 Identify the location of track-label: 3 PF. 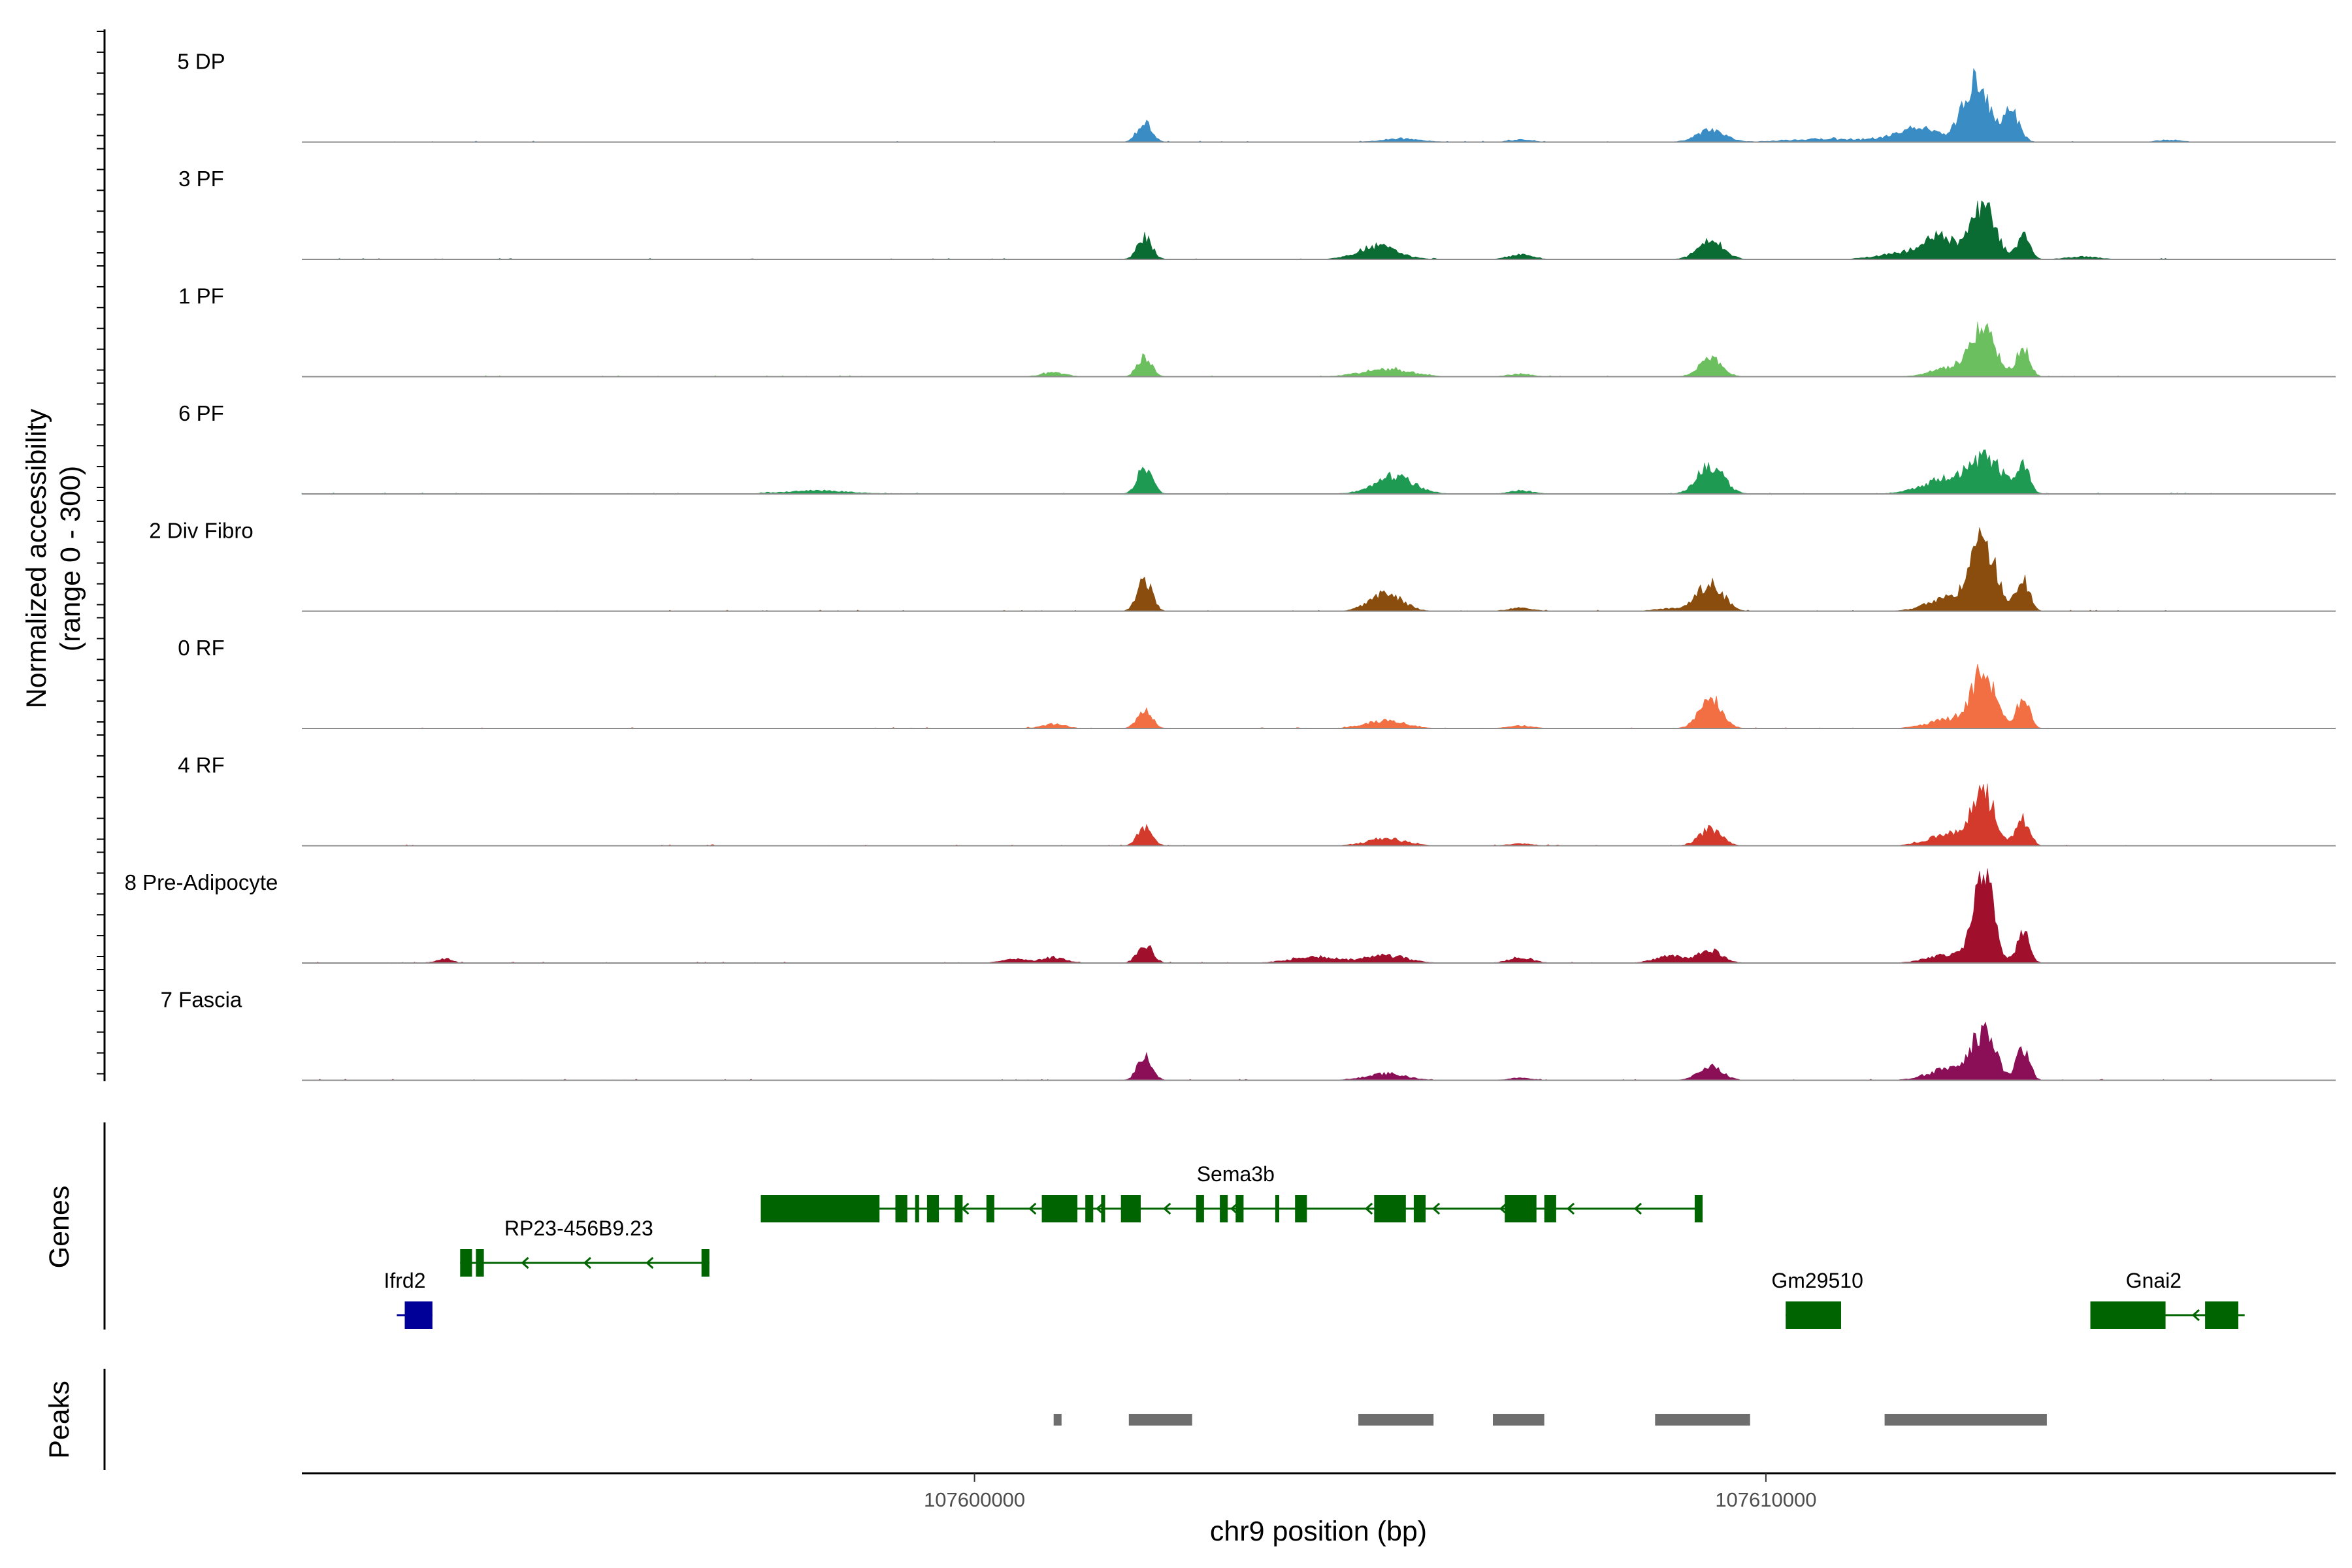
(201, 179).